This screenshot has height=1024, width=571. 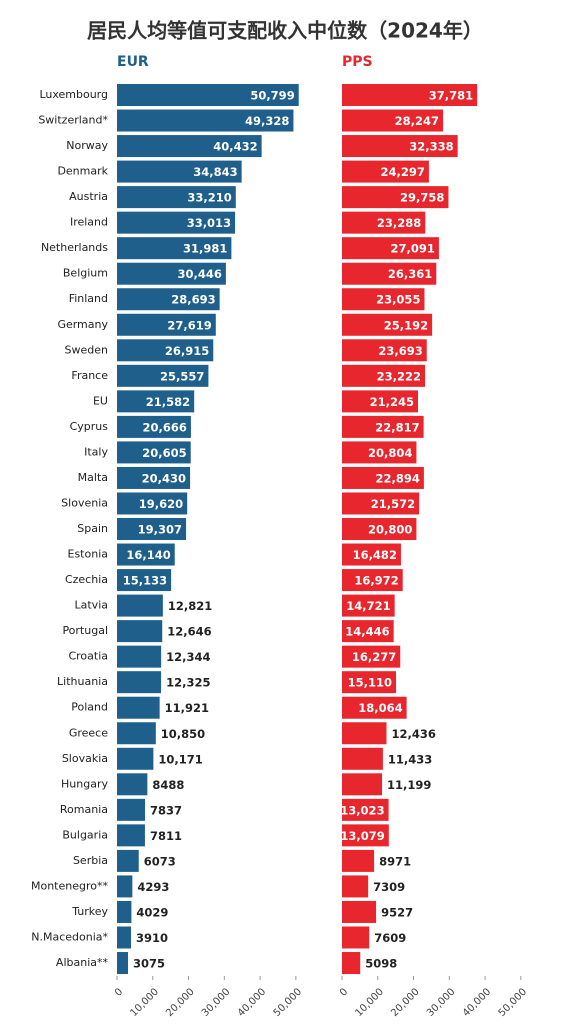 What do you see at coordinates (252, 1002) in the screenshot?
I see `x-tick-label: 40,000` at bounding box center [252, 1002].